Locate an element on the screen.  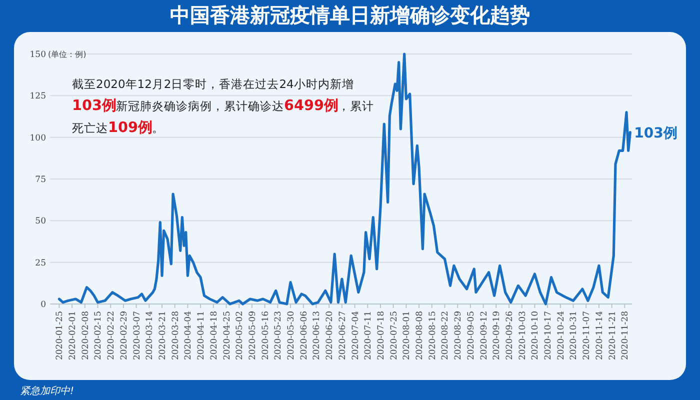
x-tick-label: 2020-07-11 is located at coordinates (369, 335).